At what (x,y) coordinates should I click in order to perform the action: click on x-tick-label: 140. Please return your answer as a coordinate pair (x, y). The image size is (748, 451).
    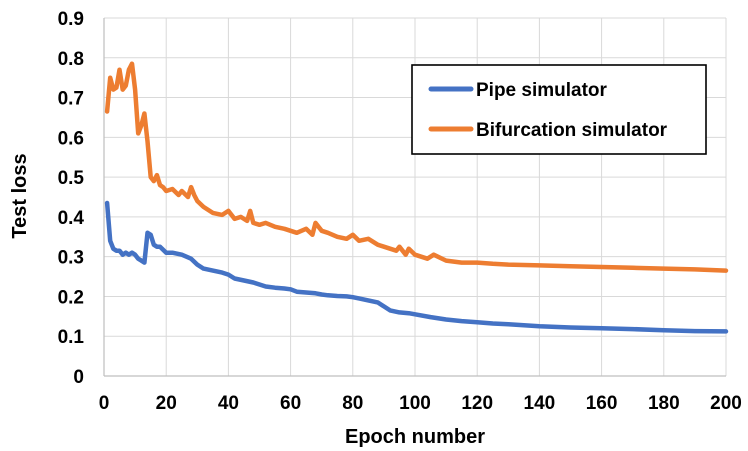
    Looking at the image, I should click on (540, 403).